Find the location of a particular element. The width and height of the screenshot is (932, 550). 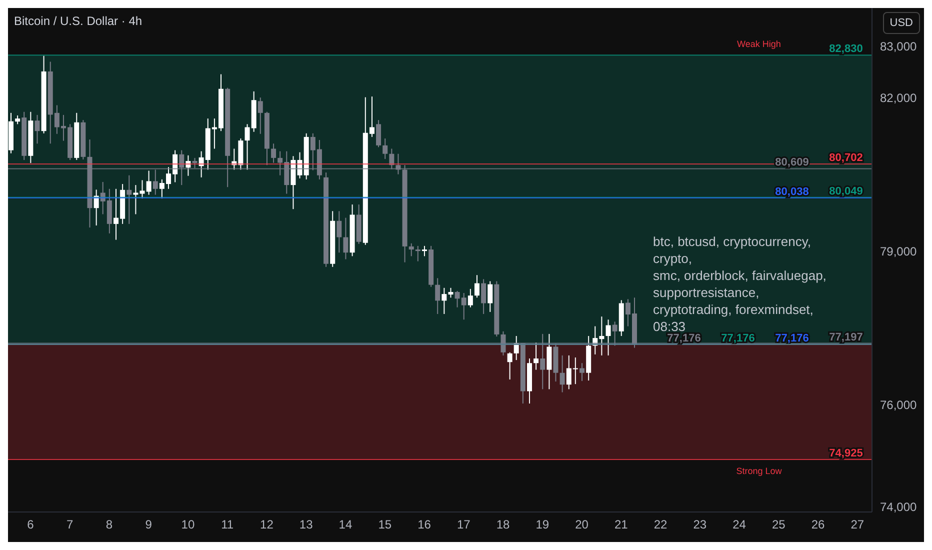

y-tick-label: 74,000 is located at coordinates (899, 507).